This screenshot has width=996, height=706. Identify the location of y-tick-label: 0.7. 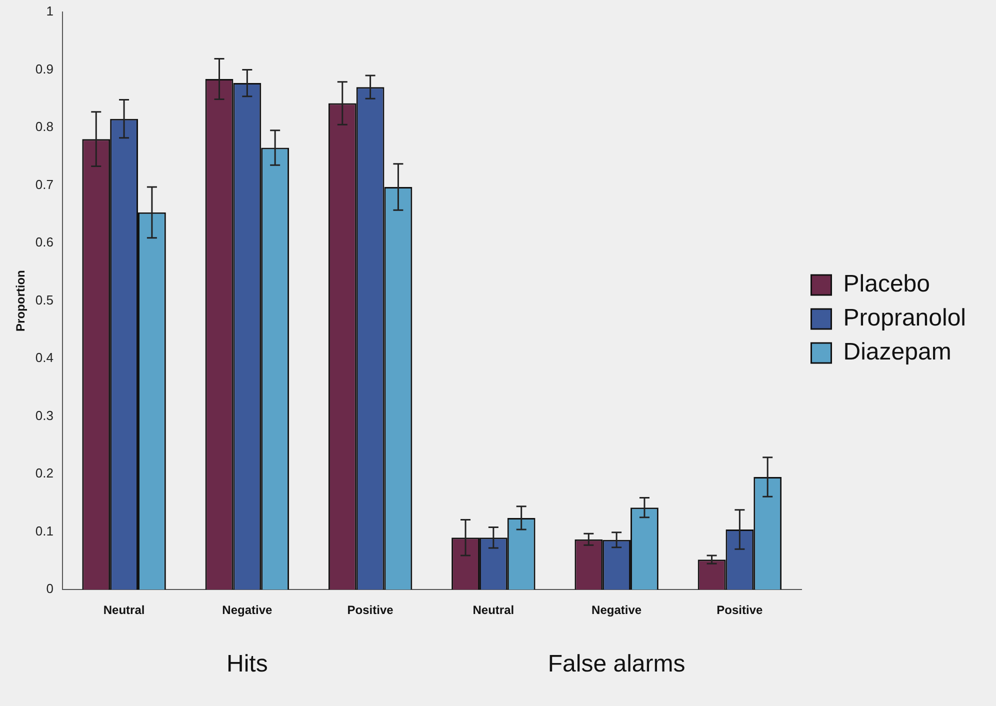
(44, 184).